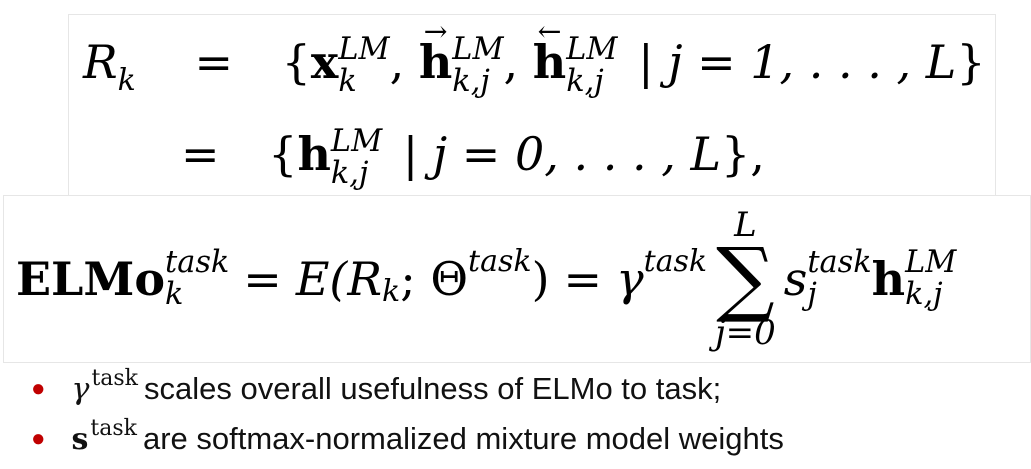 The image size is (1031, 469). I want to click on bullet-s-sup: task, so click(113, 428).